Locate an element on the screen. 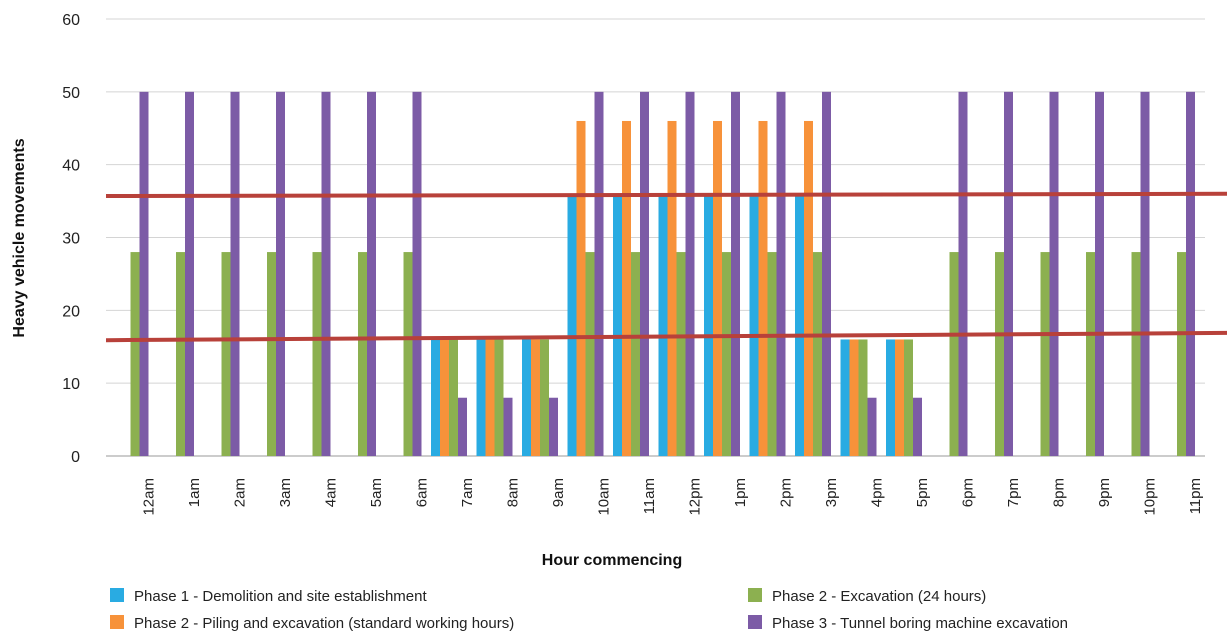 The width and height of the screenshot is (1227, 635). x-tick-label: 5am is located at coordinates (376, 492).